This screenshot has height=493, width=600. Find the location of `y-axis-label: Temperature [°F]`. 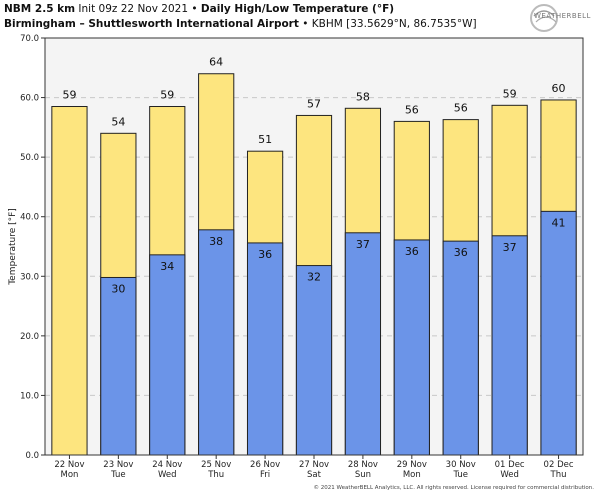

y-axis-label: Temperature [°F] is located at coordinates (13, 247).